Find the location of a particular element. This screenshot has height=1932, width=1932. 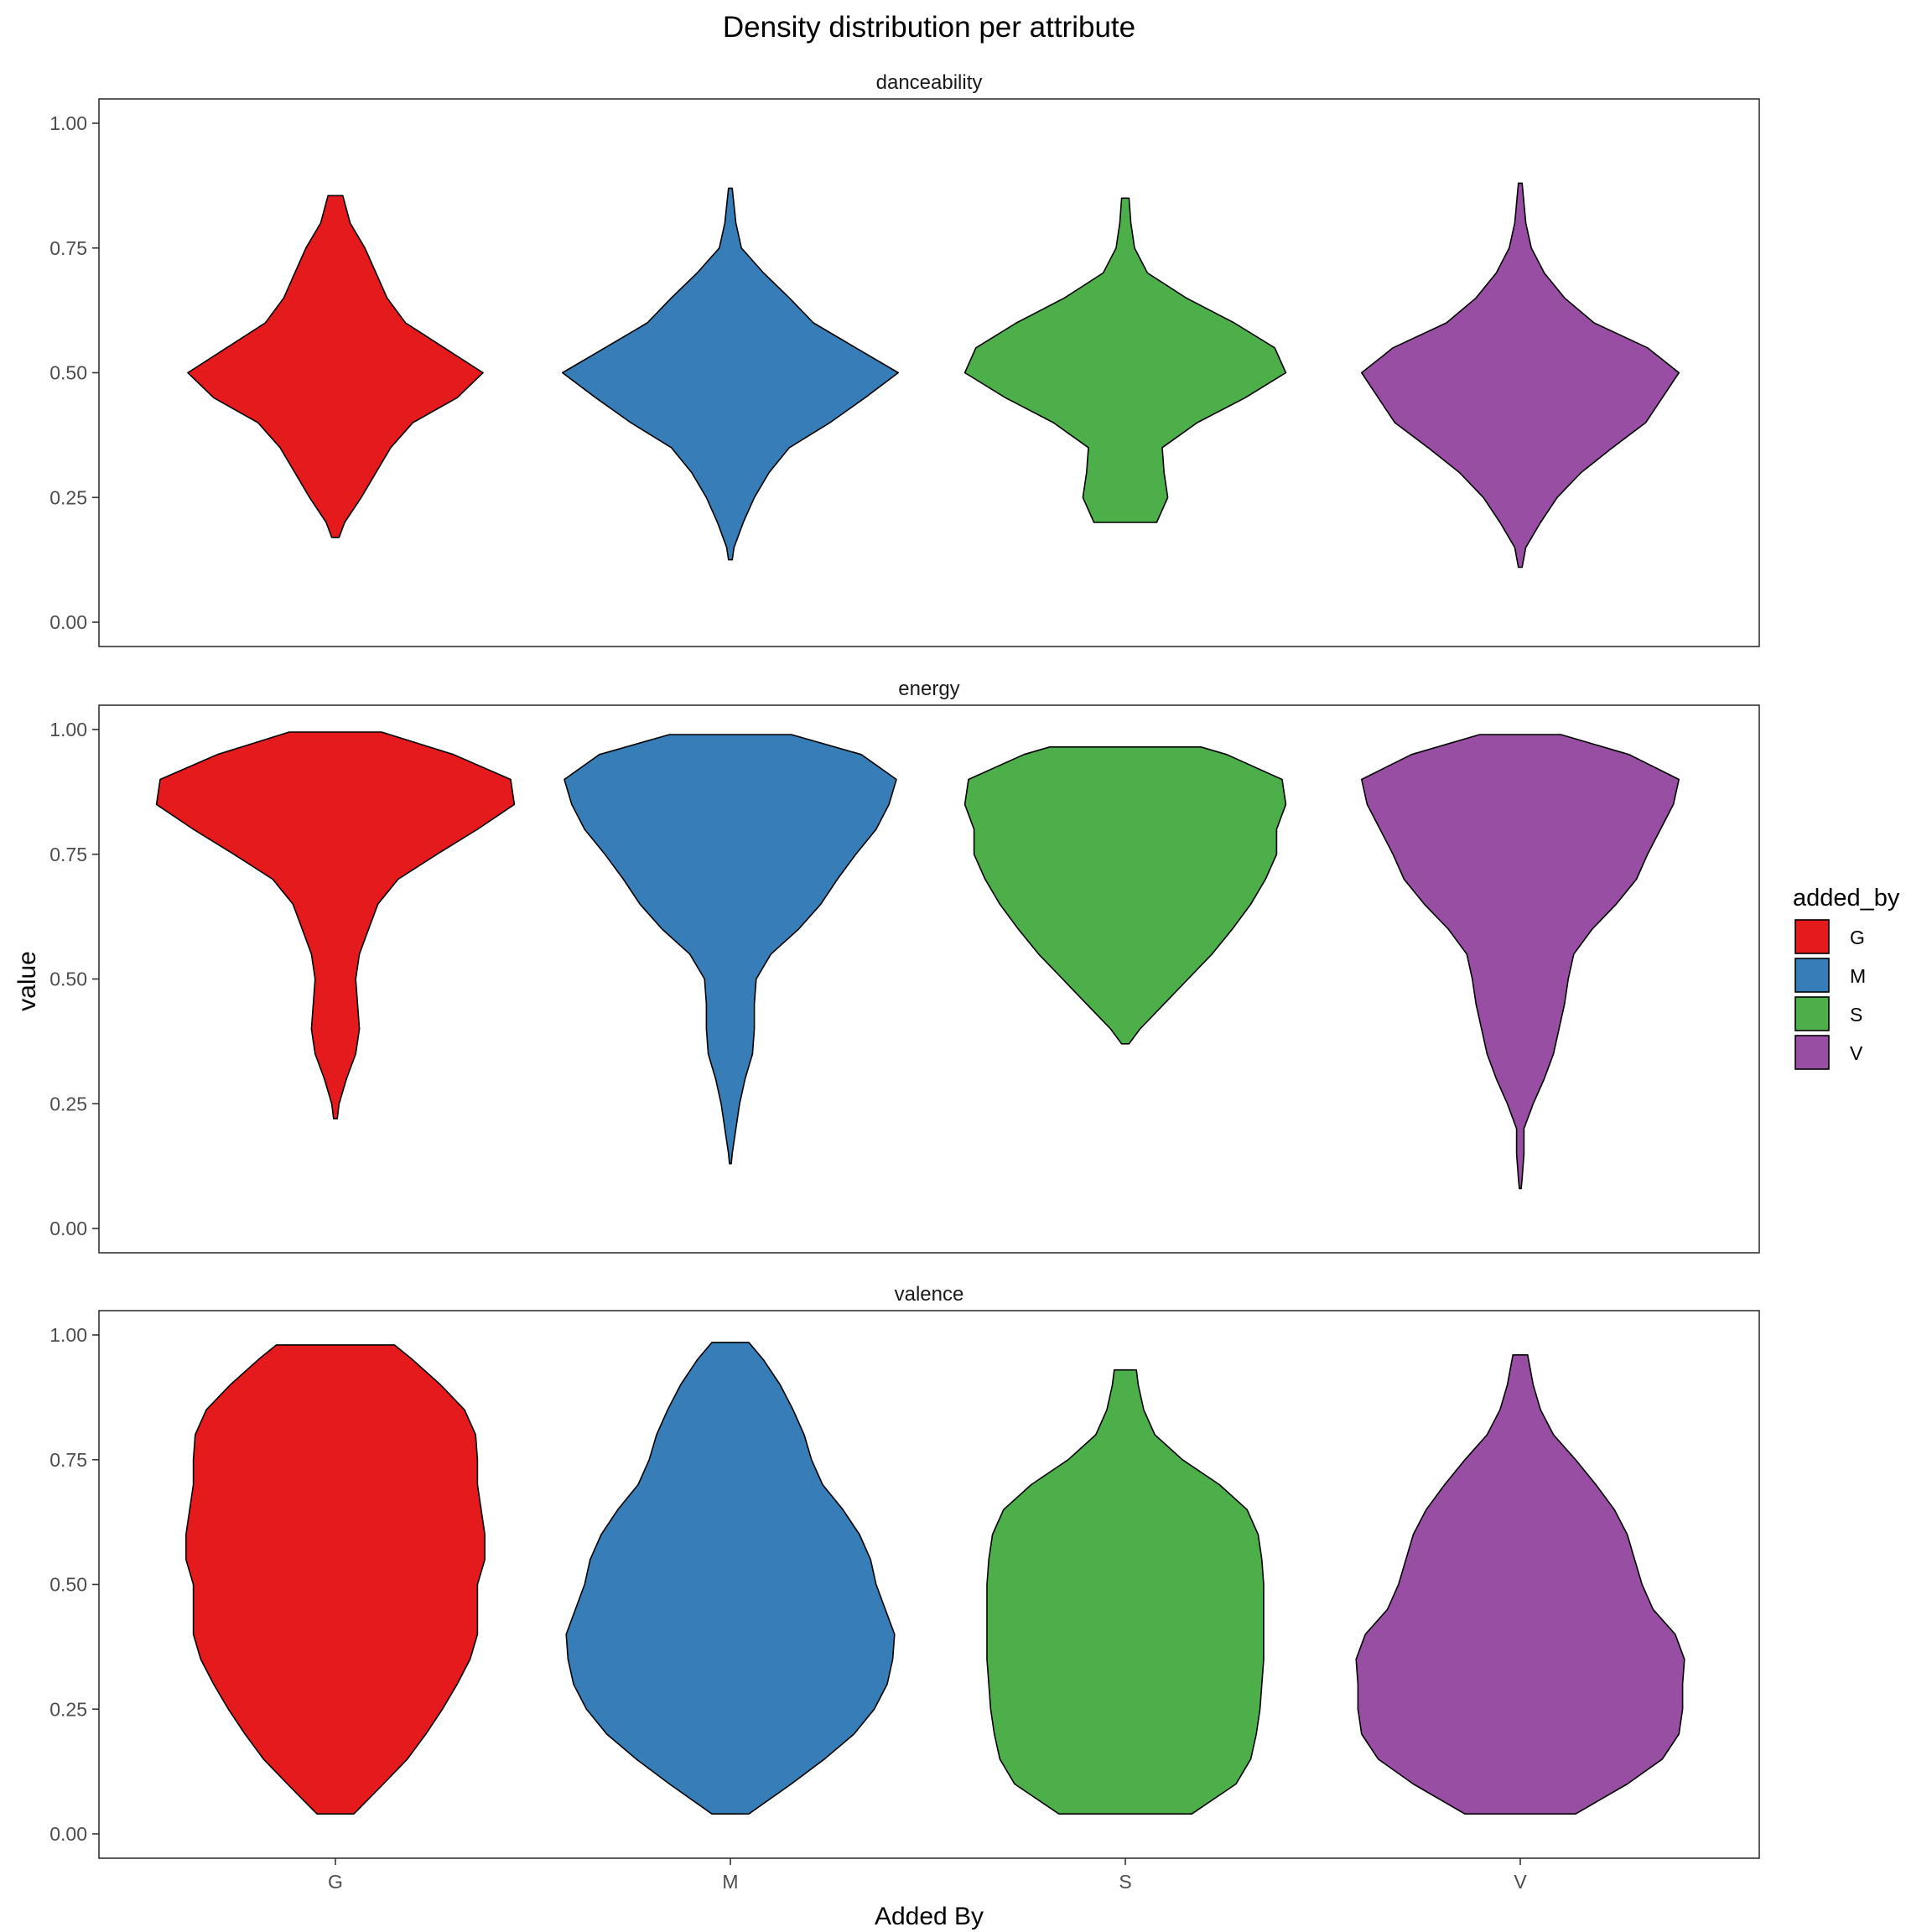

x-tick-label: S is located at coordinates (1125, 1882).